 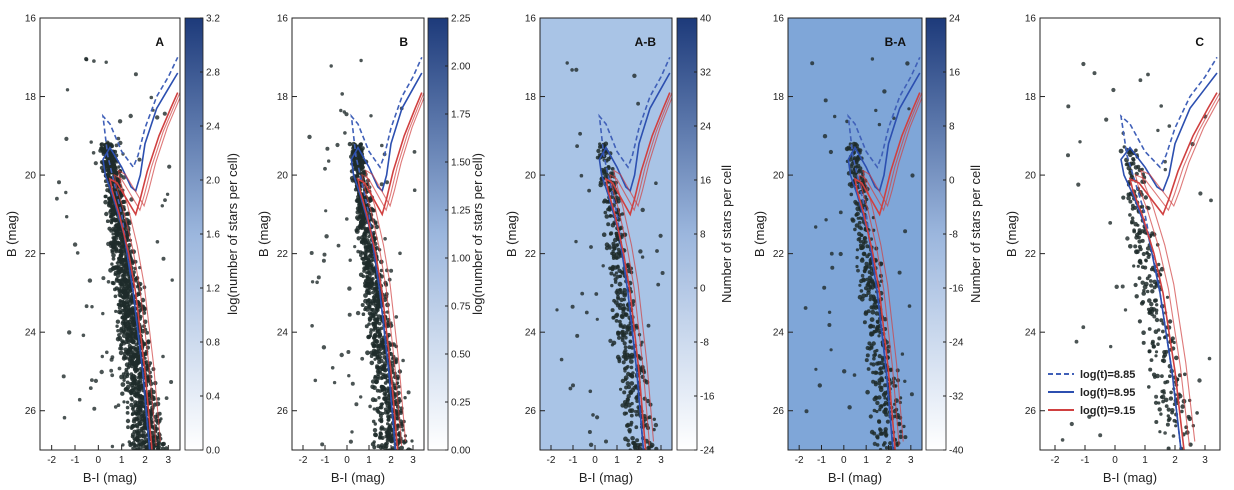 What do you see at coordinates (573, 460) in the screenshot?
I see `x-tick-label: -1` at bounding box center [573, 460].